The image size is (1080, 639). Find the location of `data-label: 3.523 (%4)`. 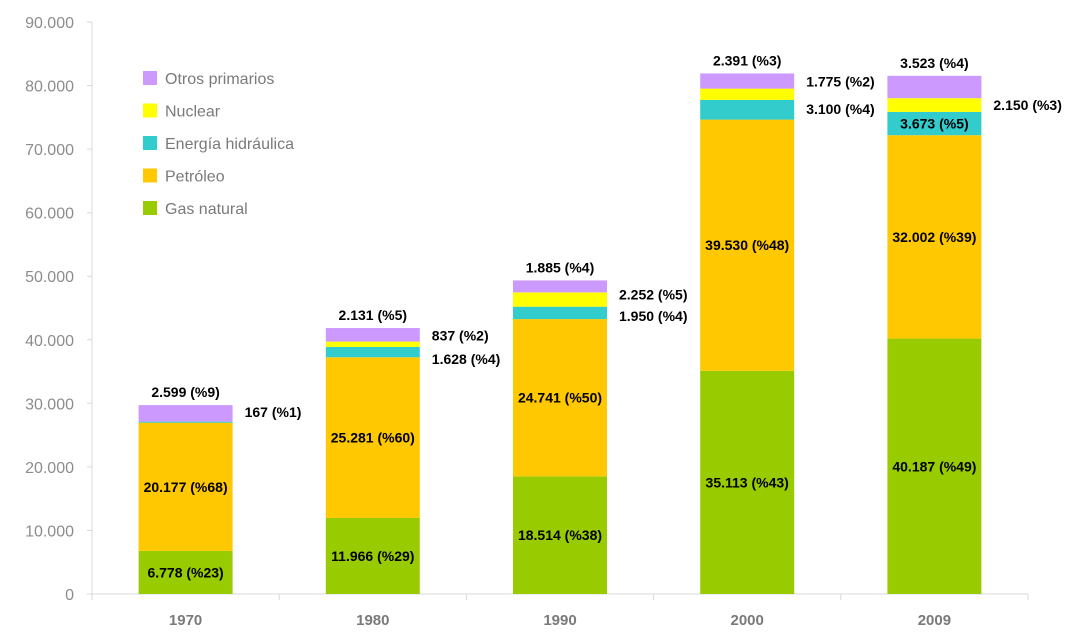

data-label: 3.523 (%4) is located at coordinates (934, 63).